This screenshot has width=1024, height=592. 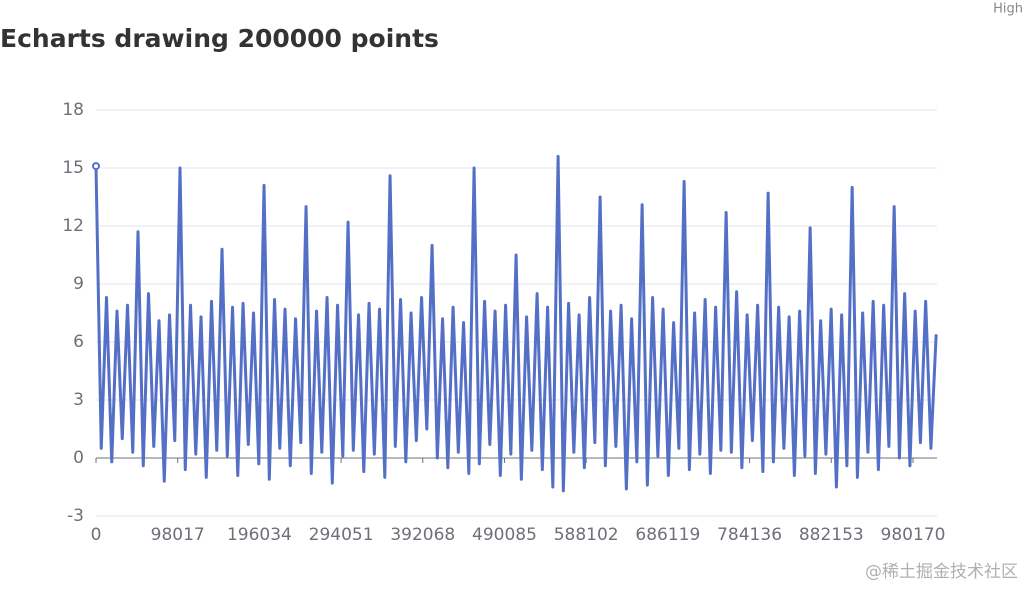 What do you see at coordinates (749, 535) in the screenshot?
I see `x-tick-label: 784136` at bounding box center [749, 535].